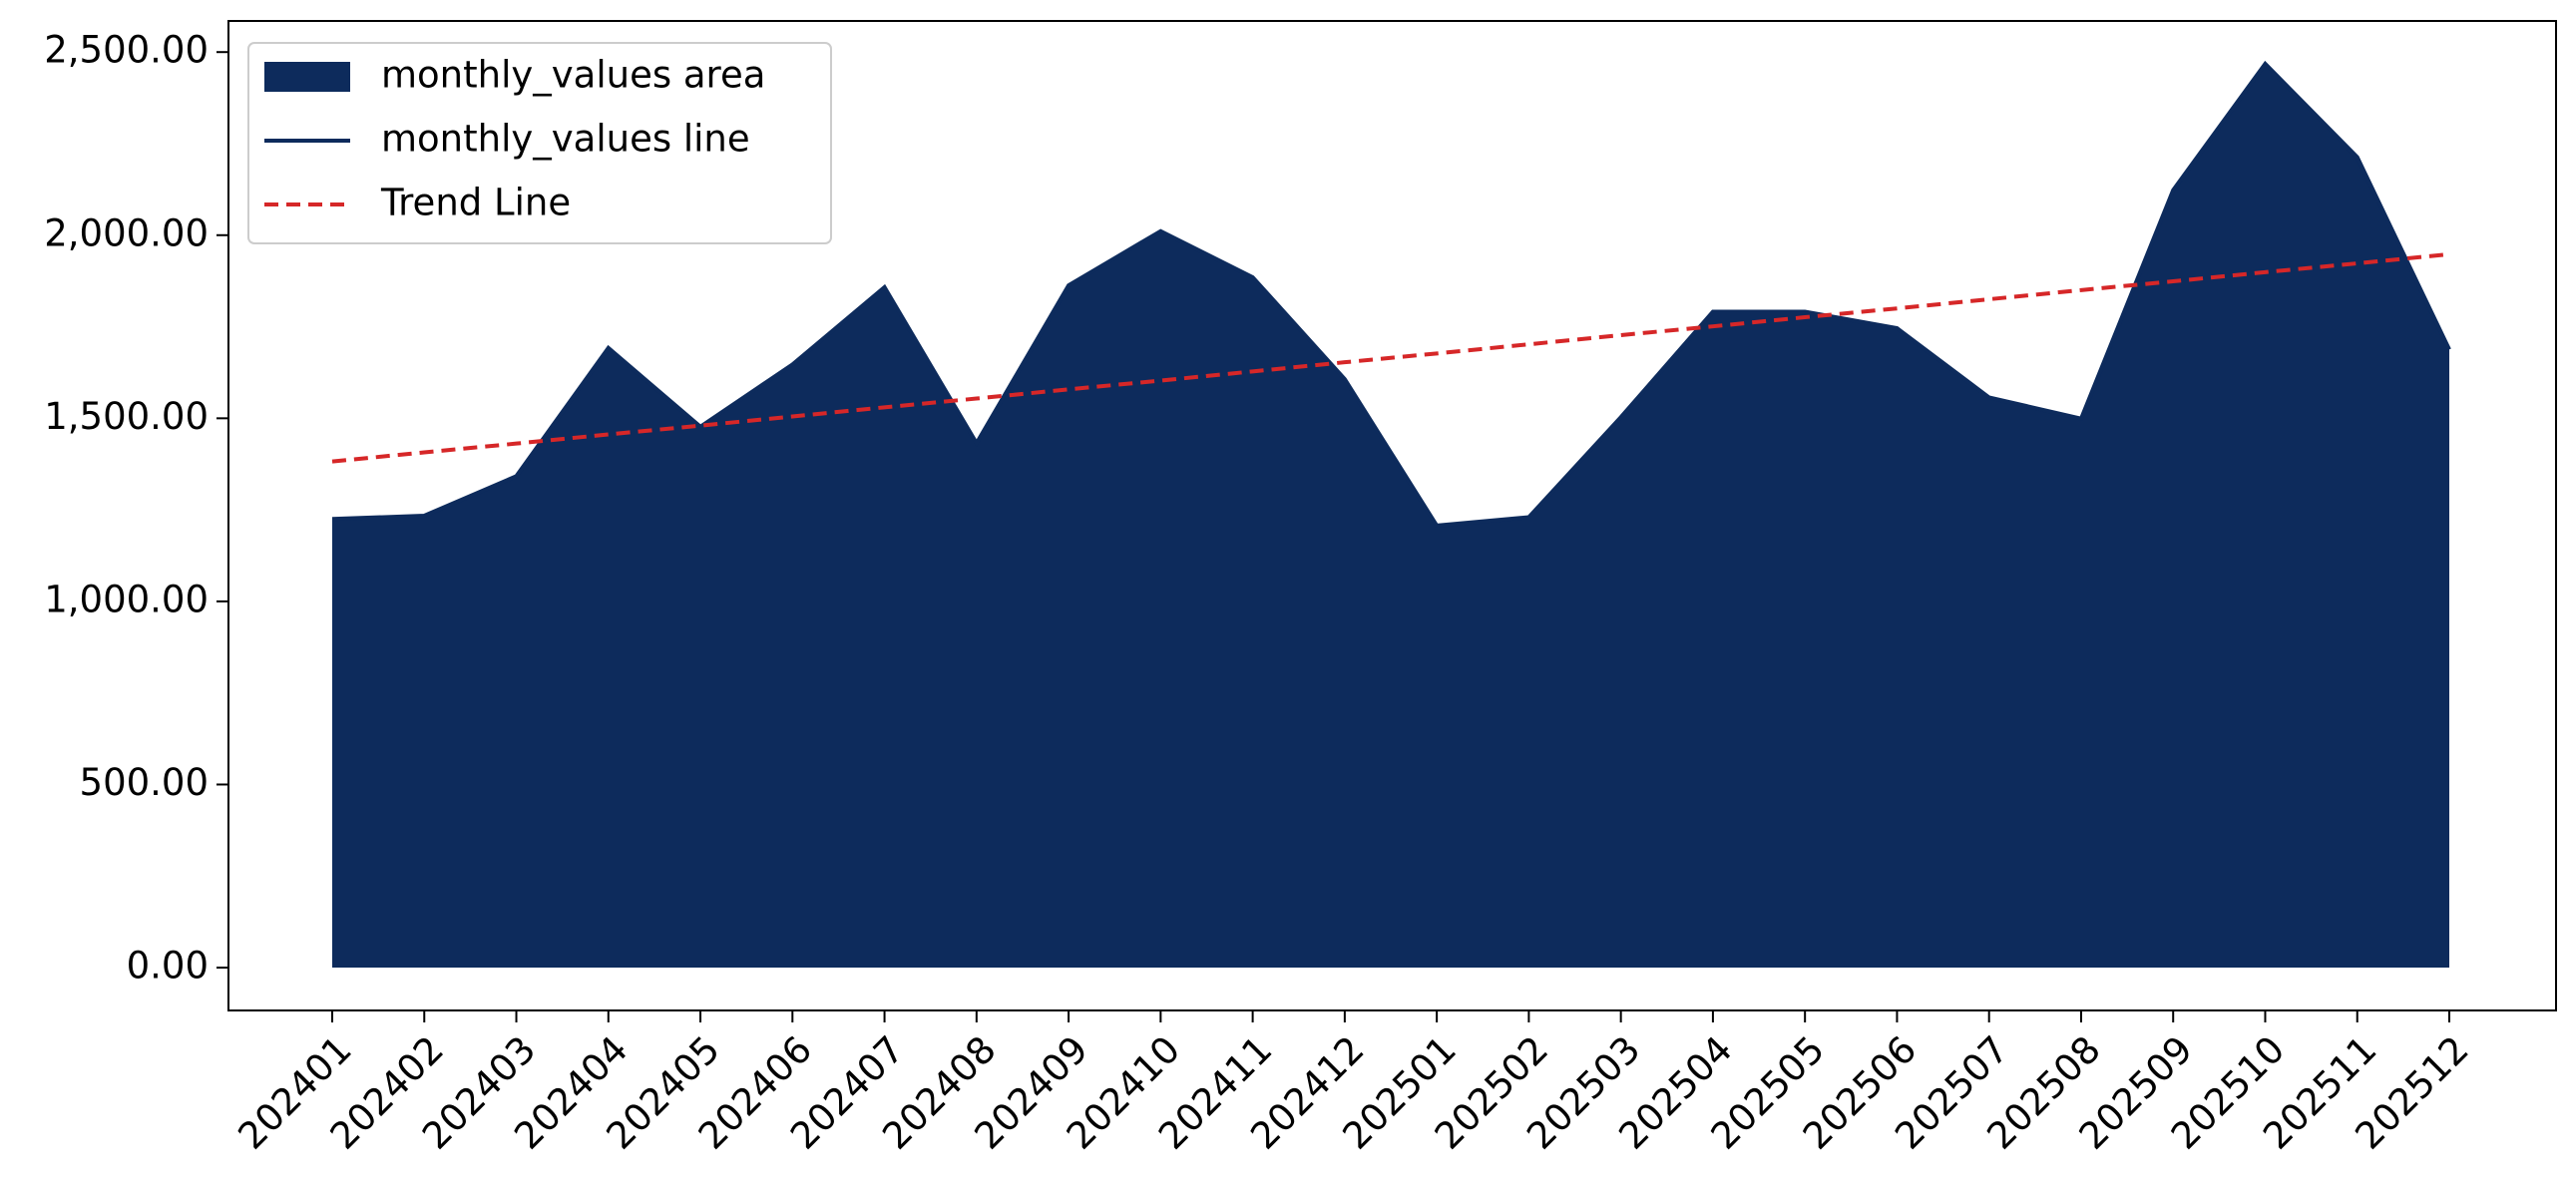 The width and height of the screenshot is (2576, 1196). What do you see at coordinates (1390, 357) in the screenshot?
I see `trend-line` at bounding box center [1390, 357].